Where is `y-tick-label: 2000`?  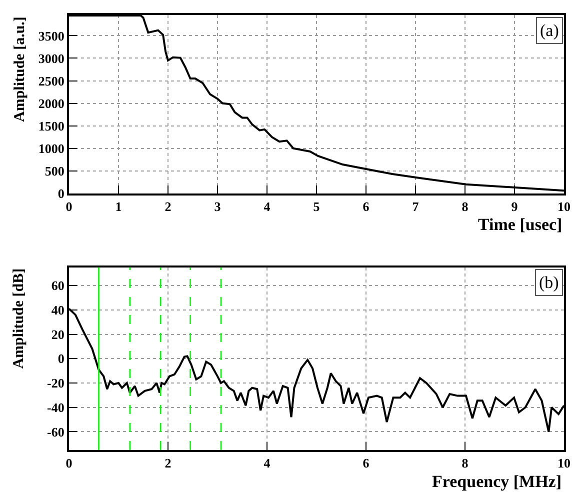
y-tick-label: 2000 is located at coordinates (51, 103).